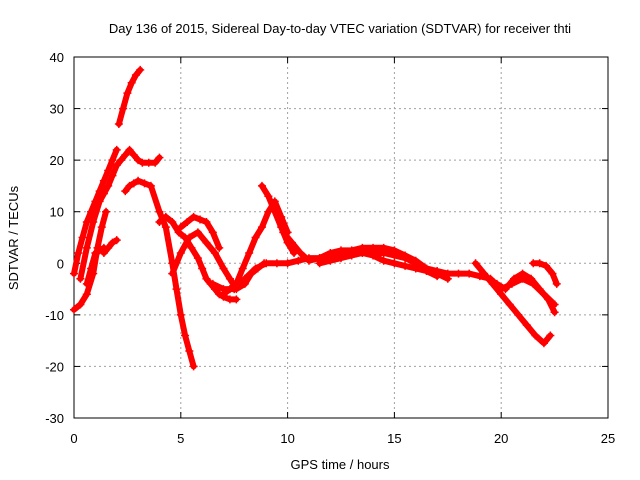 The image size is (640, 480). I want to click on y-tick-label: 0, so click(60, 263).